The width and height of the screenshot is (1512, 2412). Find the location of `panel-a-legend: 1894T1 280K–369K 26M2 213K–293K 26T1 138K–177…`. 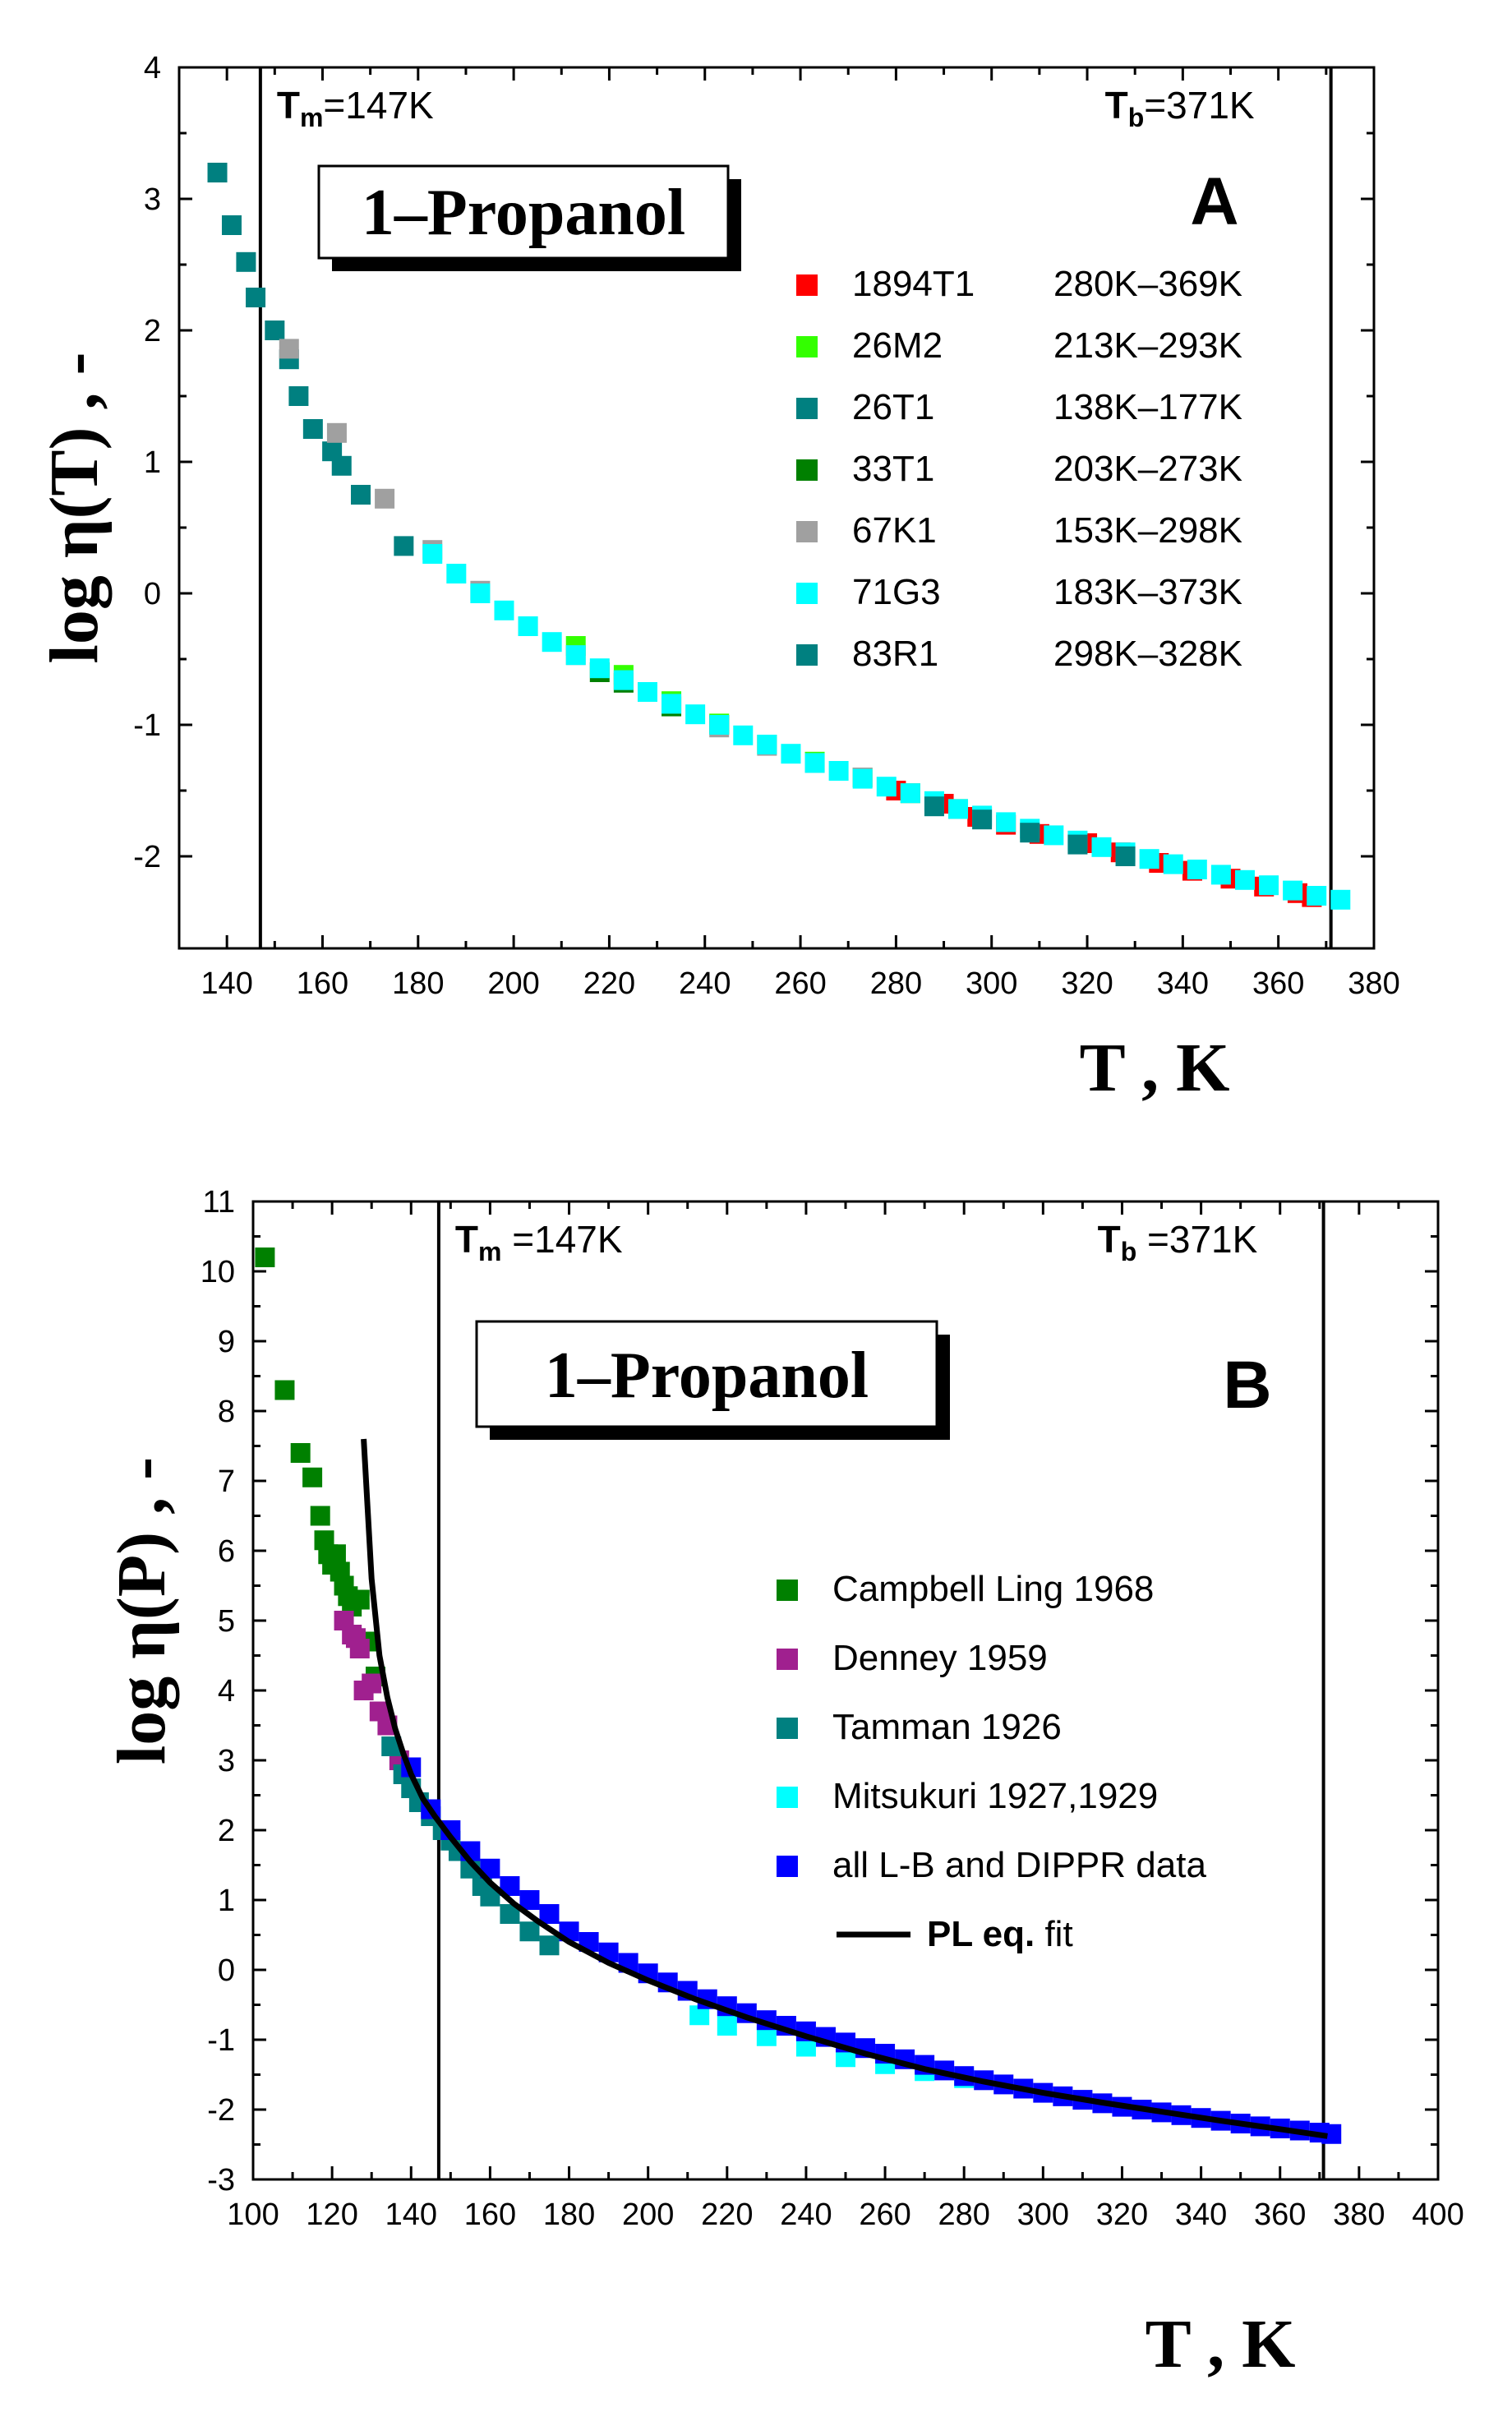

panel-a-legend: 1894T1 280K–369K 26M2 213K–293K 26T1 138K–177… is located at coordinates (1019, 469).